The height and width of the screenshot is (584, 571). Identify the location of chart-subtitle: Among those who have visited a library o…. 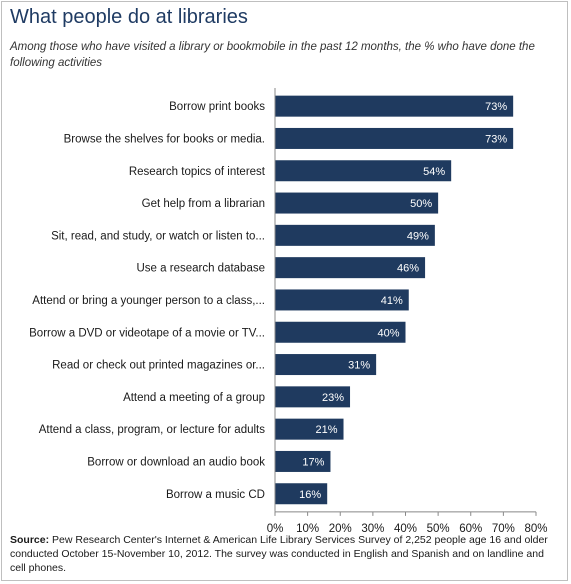
(272, 55).